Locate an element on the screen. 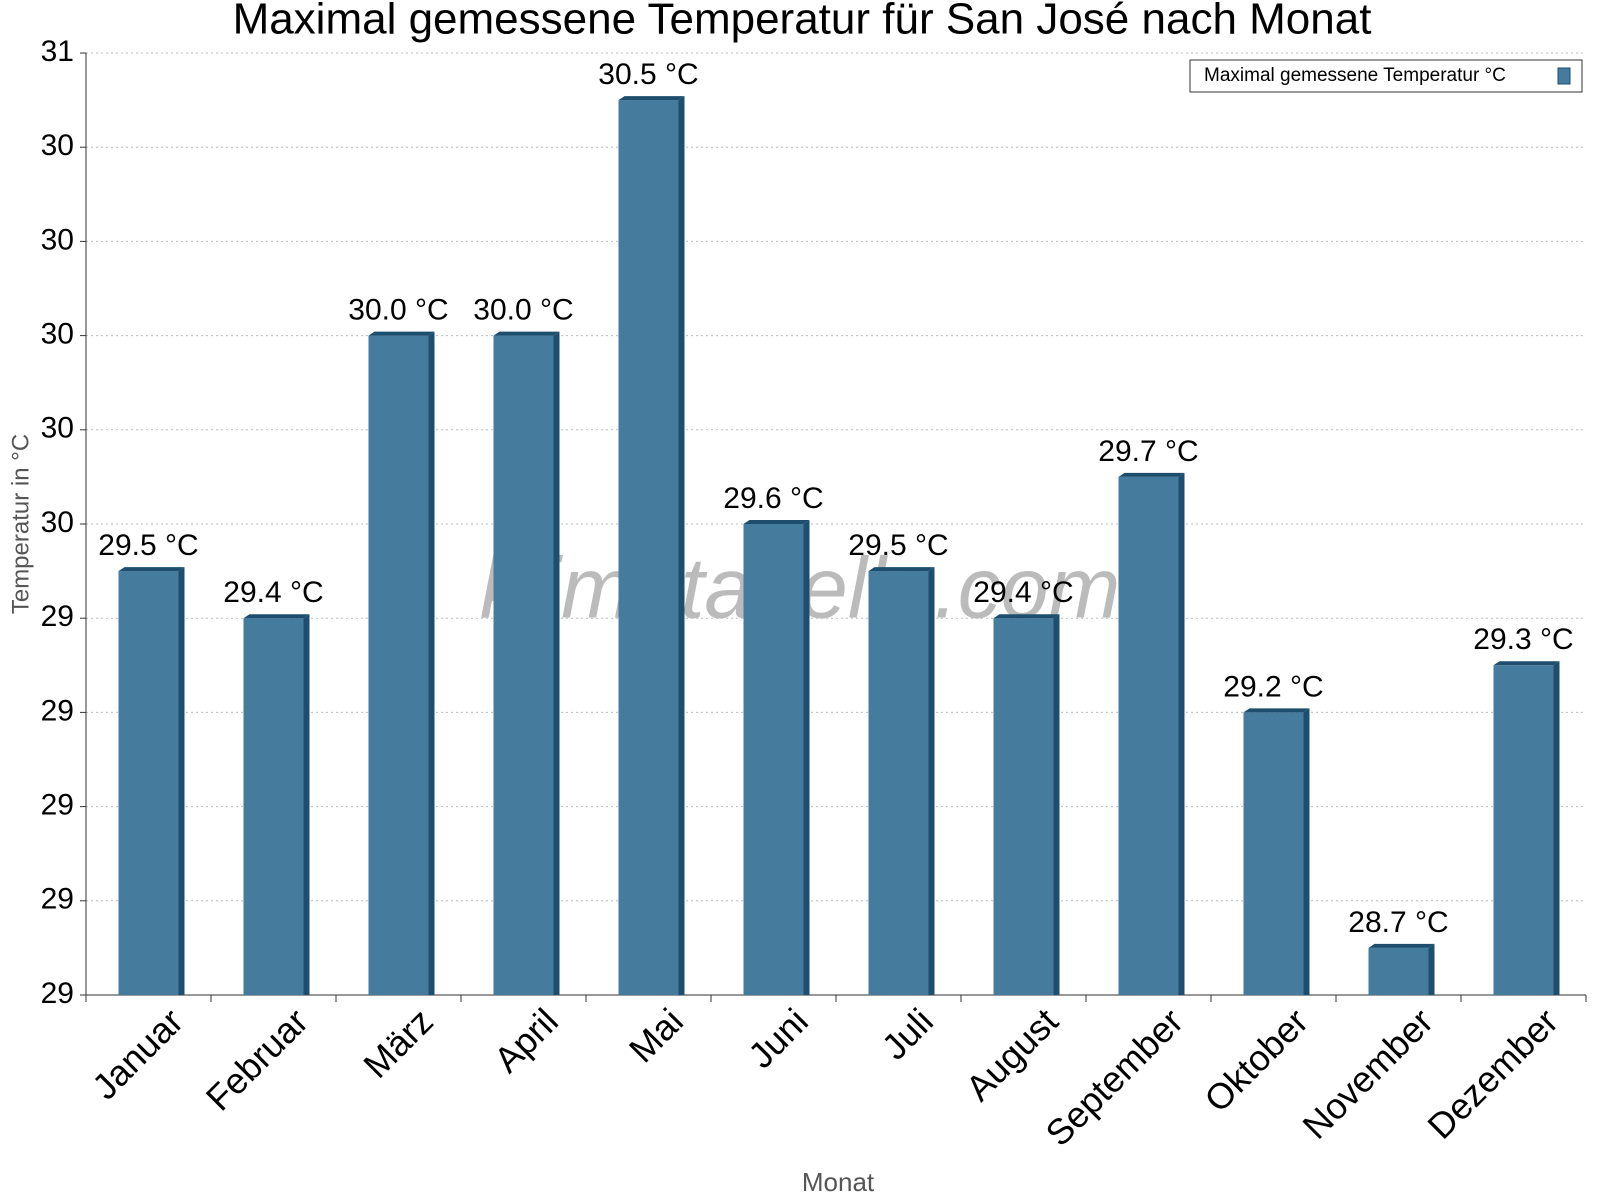 Image resolution: width=1600 pixels, height=1200 pixels. legend-label: Maximal gemessene Temperatur °C is located at coordinates (1355, 75).